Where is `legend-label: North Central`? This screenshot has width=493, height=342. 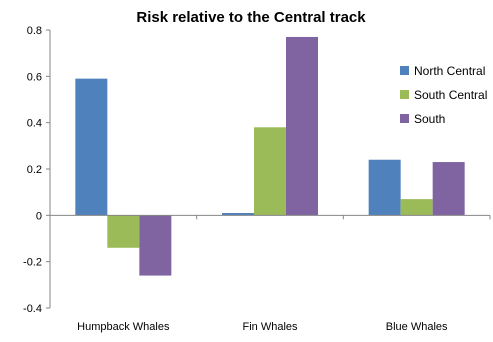 legend-label: North Central is located at coordinates (449, 71).